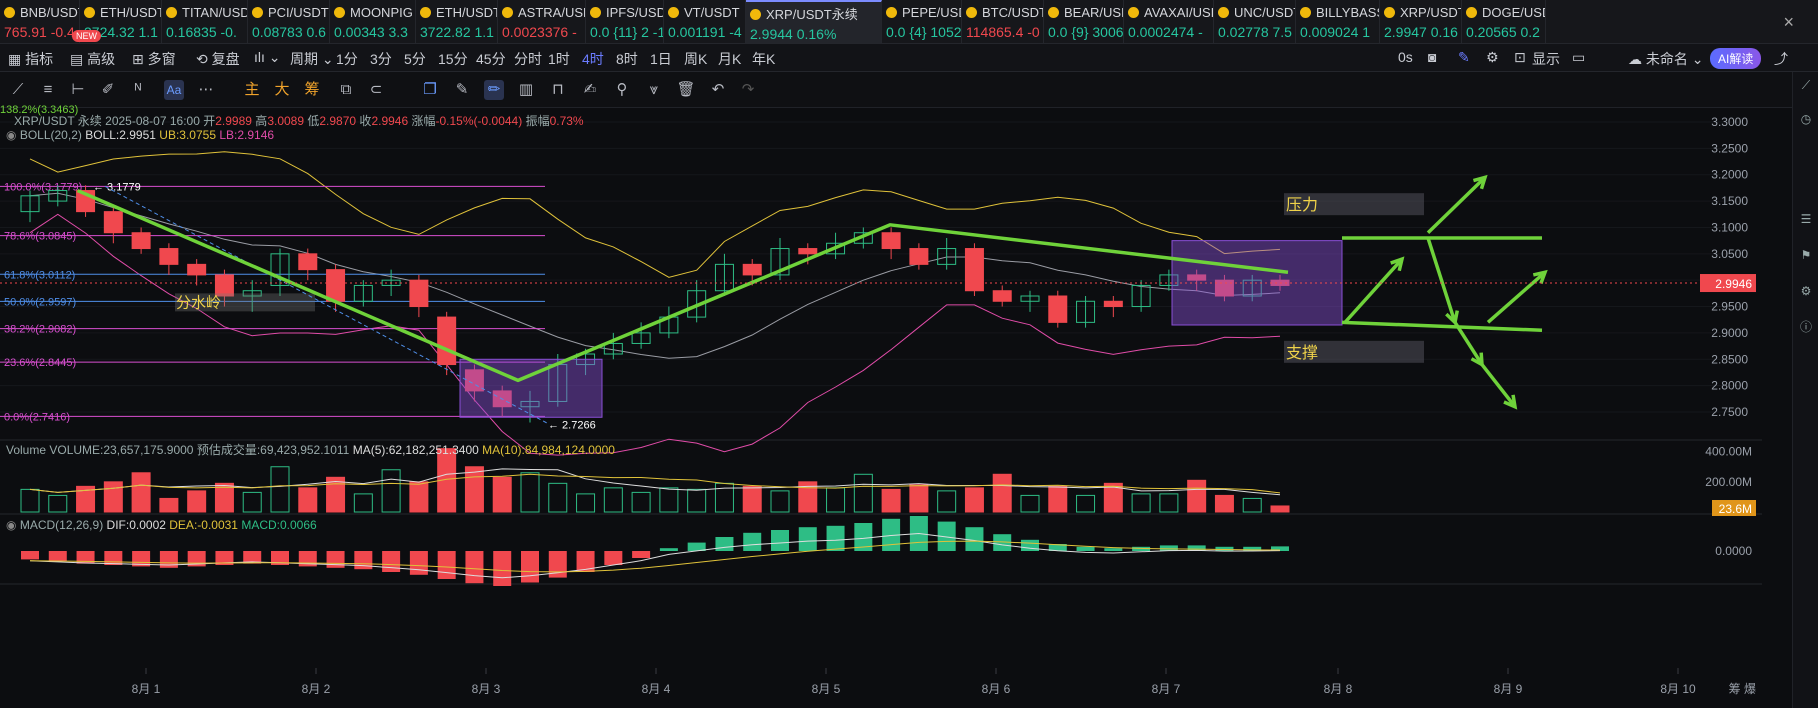 Image resolution: width=1818 pixels, height=708 pixels. Describe the element at coordinates (1504, 21) in the screenshot. I see `ticker-tab: DOGE/USDT 0.20565 0.2` at that location.